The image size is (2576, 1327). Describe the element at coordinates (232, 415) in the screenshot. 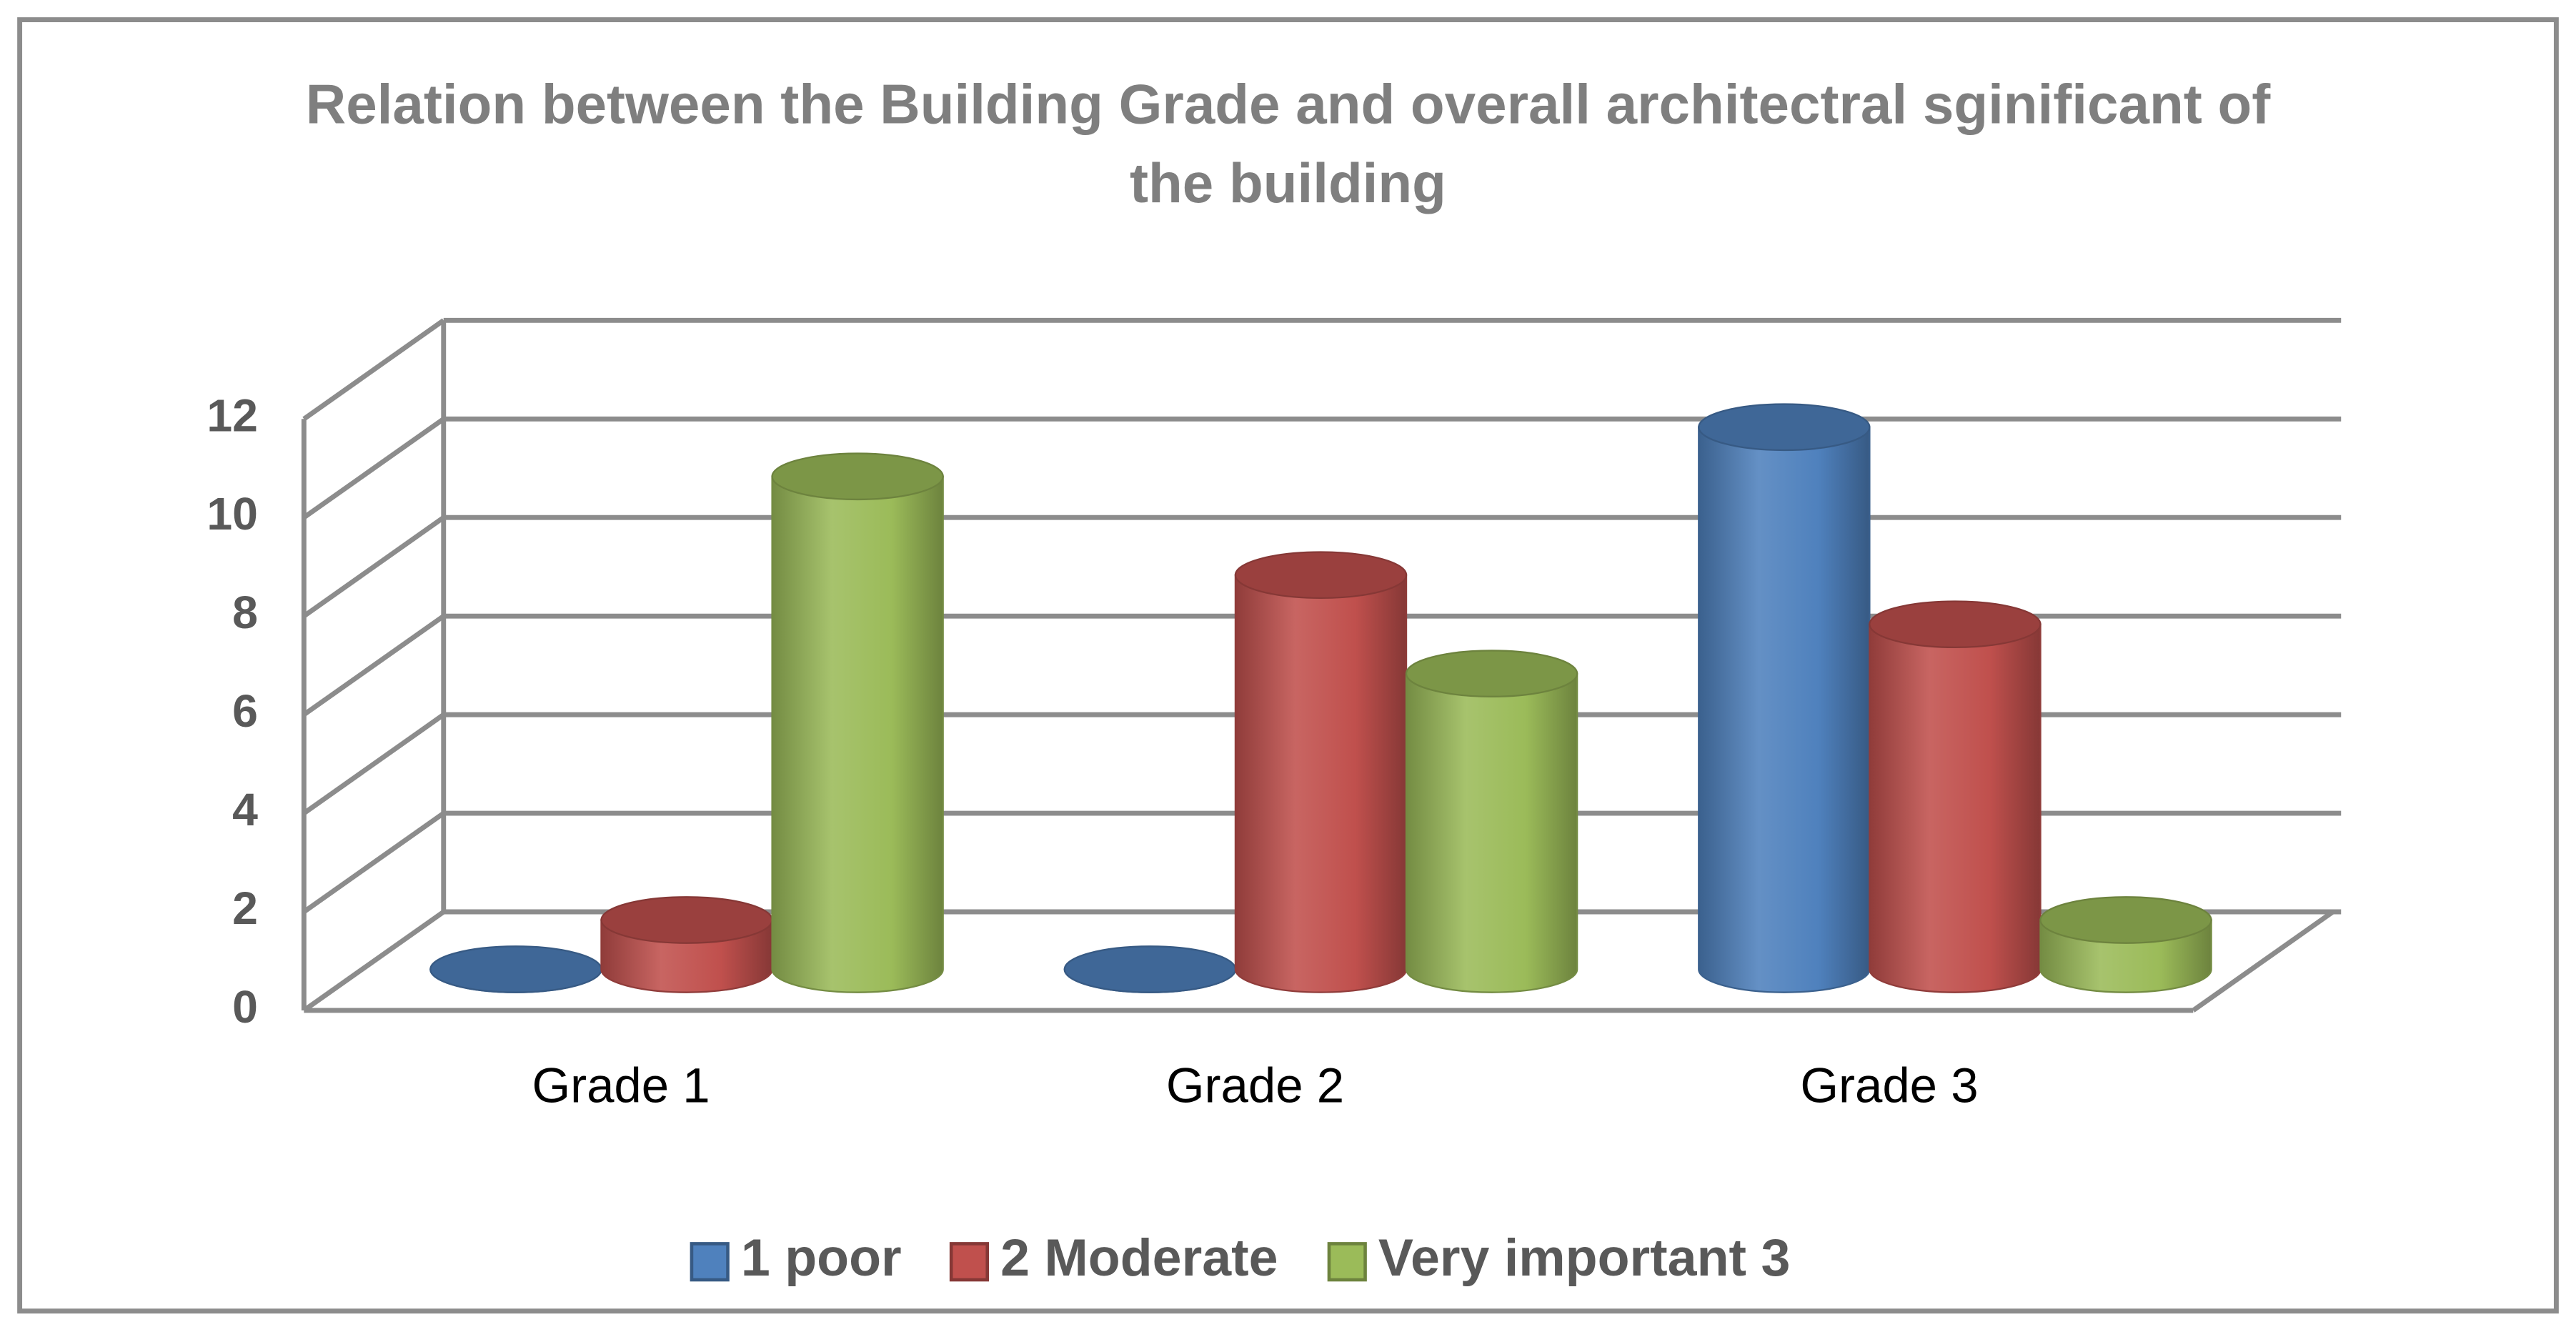

I see `y-tick-label: 12` at that location.